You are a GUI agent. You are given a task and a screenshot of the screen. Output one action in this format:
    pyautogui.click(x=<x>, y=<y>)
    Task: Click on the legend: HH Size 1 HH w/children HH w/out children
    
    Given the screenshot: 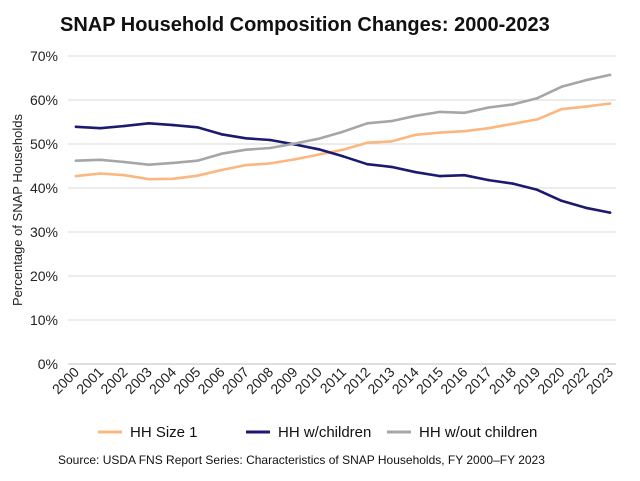 What is the action you would take?
    pyautogui.click(x=317, y=432)
    